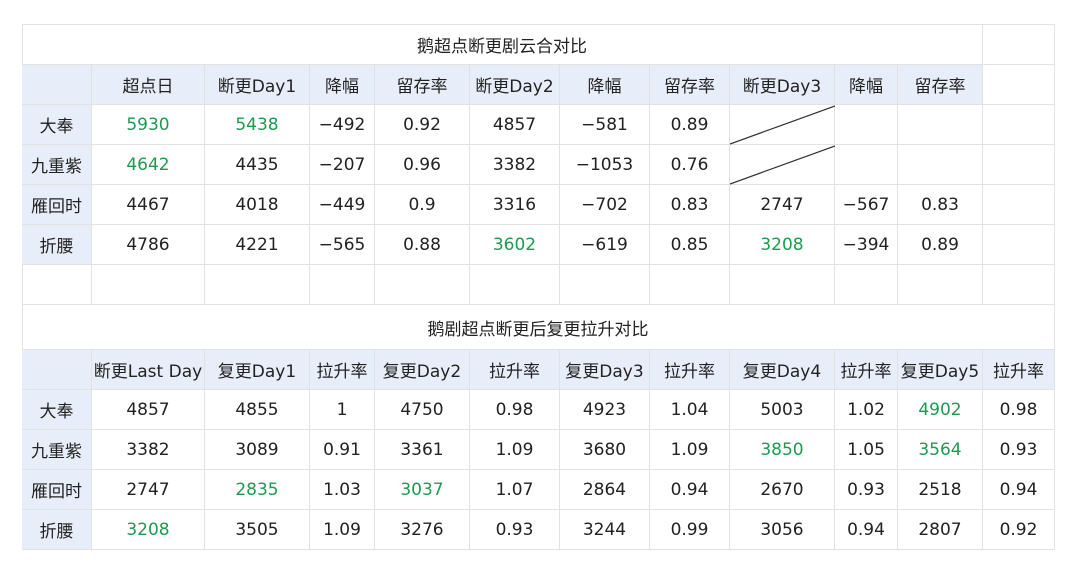  What do you see at coordinates (257, 530) in the screenshot?
I see `data-cell: 3505` at bounding box center [257, 530].